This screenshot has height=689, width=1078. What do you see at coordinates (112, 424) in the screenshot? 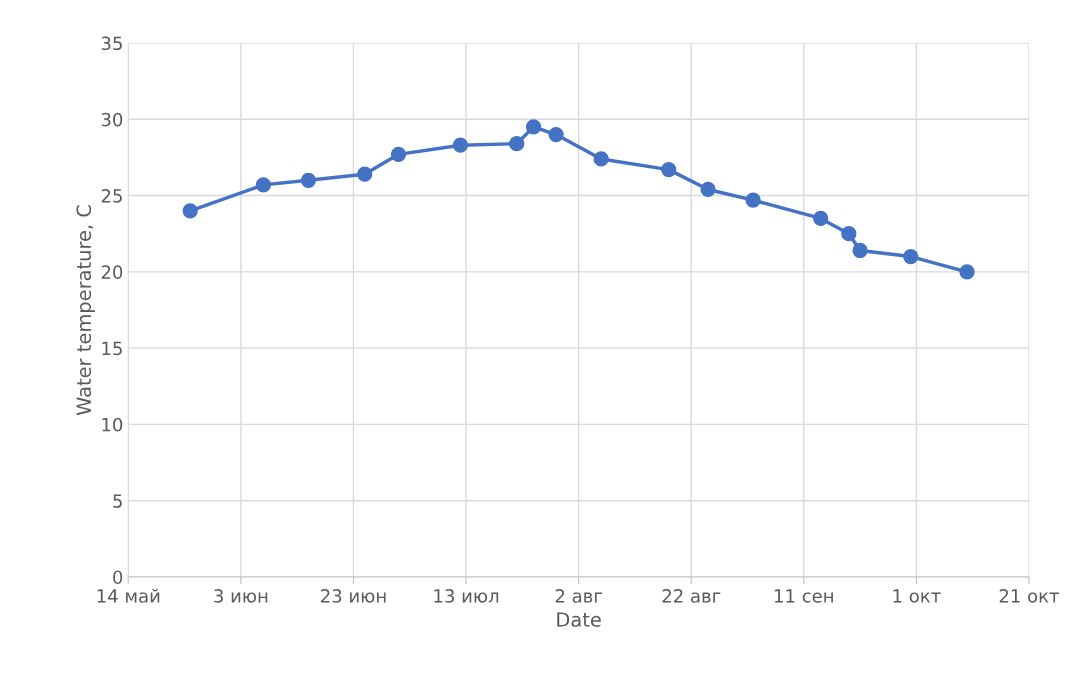
I see `y-tick-label: 10` at bounding box center [112, 424].